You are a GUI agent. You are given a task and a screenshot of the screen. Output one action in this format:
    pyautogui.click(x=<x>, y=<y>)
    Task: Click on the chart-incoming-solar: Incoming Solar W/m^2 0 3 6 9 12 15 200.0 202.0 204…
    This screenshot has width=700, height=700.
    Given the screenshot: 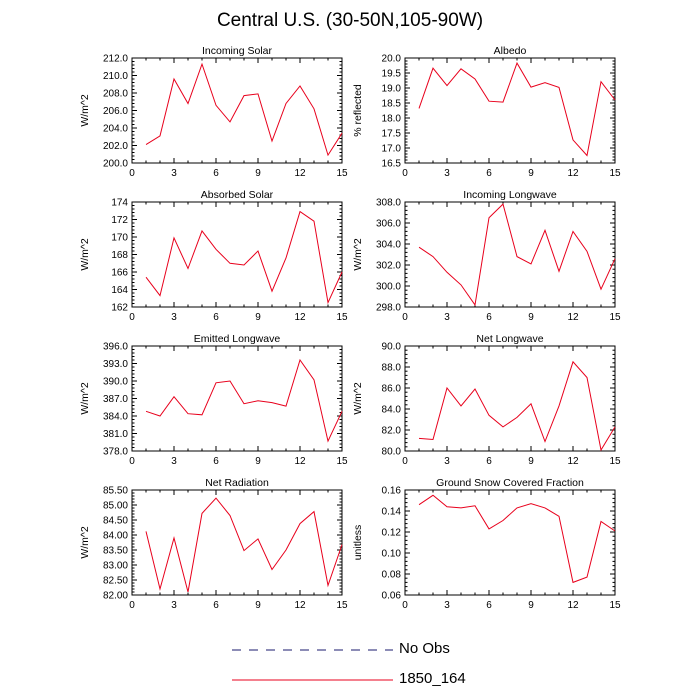 What is the action you would take?
    pyautogui.click(x=213, y=112)
    